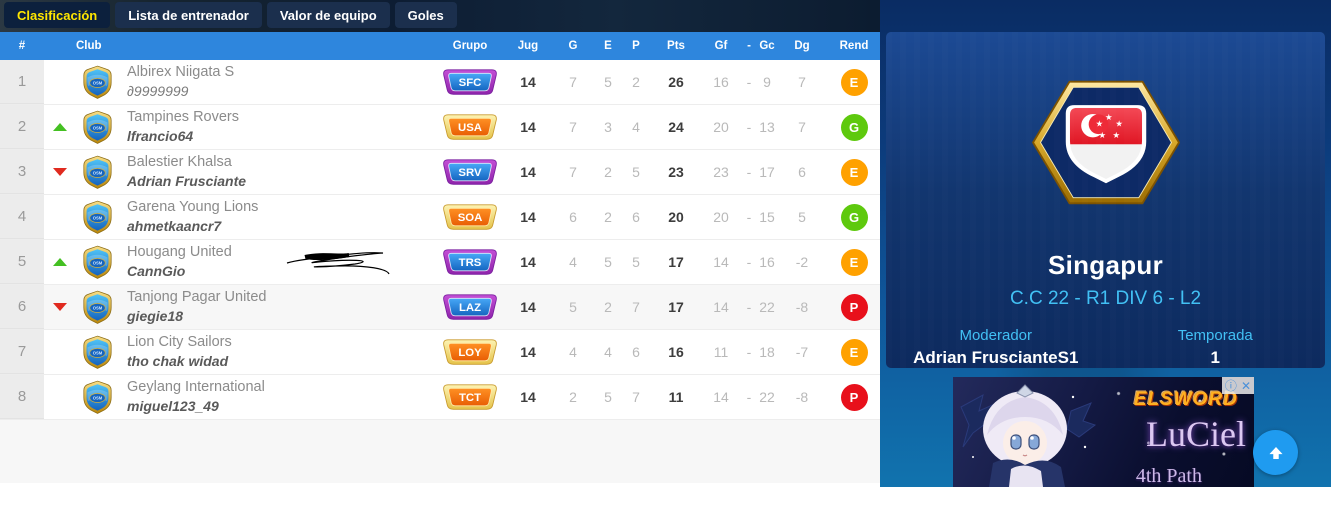  Describe the element at coordinates (1237, 385) in the screenshot. I see `ad-controls: ⓘ ✕` at that location.